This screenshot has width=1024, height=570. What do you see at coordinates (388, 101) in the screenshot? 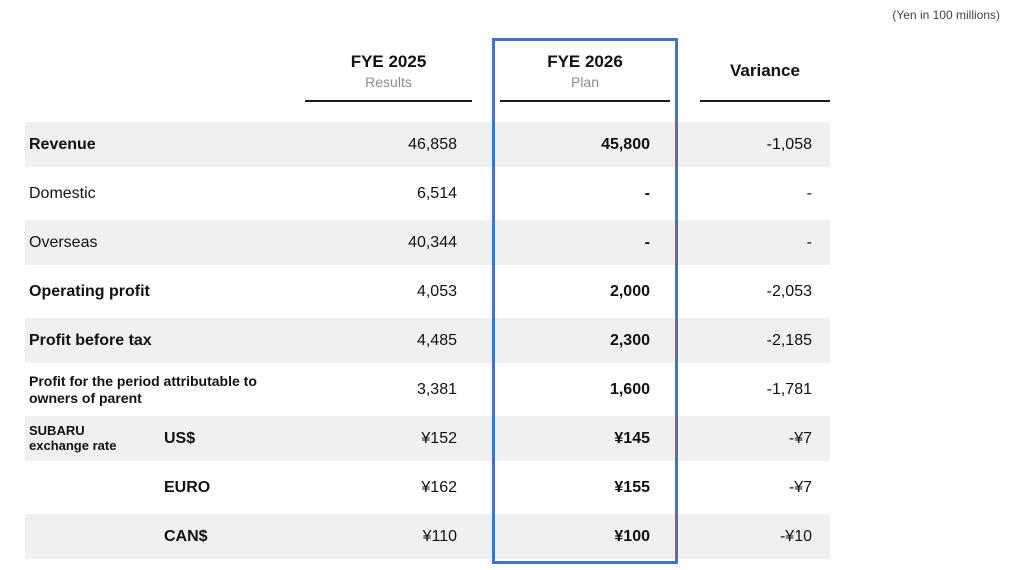
I see `fye2025-underline` at bounding box center [388, 101].